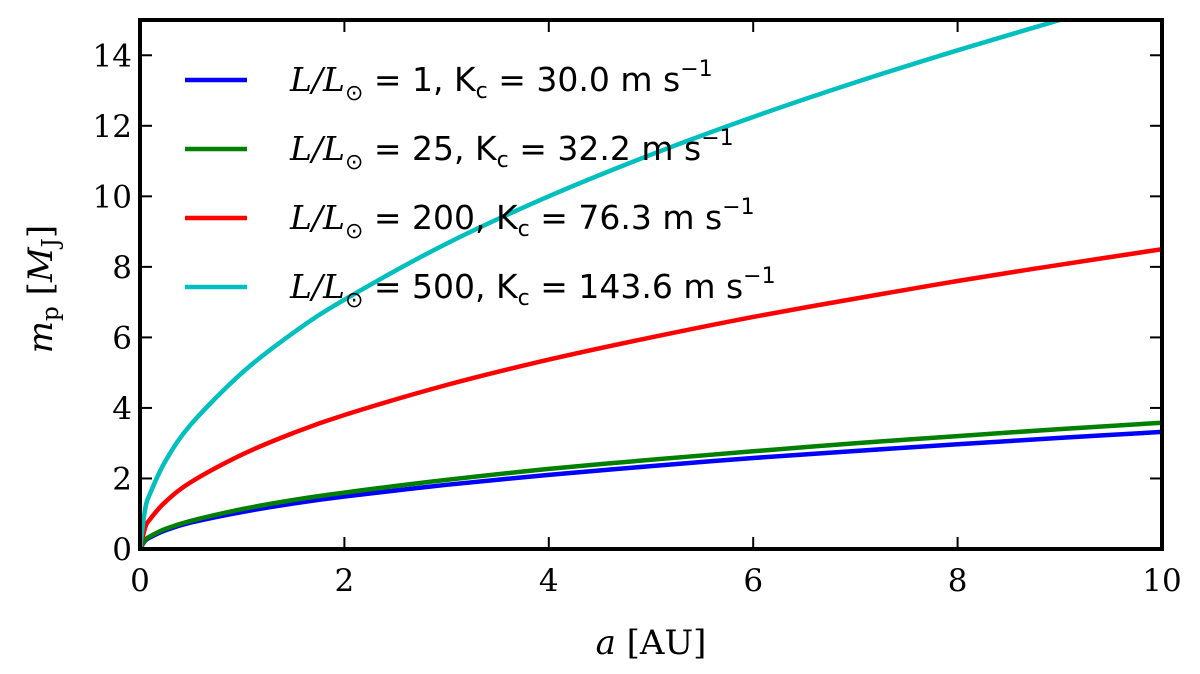  What do you see at coordinates (636, 286) in the screenshot?
I see `legend-text-part: = 143.6 m s` at bounding box center [636, 286].